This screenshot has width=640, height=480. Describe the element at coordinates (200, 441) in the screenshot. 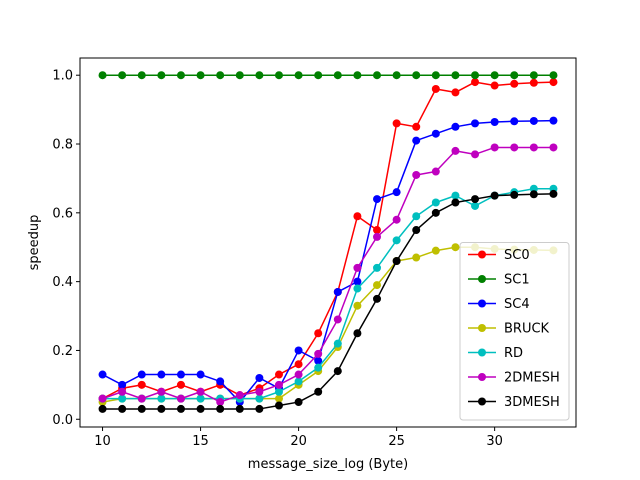

I see `x-tick-label: 15` at that location.